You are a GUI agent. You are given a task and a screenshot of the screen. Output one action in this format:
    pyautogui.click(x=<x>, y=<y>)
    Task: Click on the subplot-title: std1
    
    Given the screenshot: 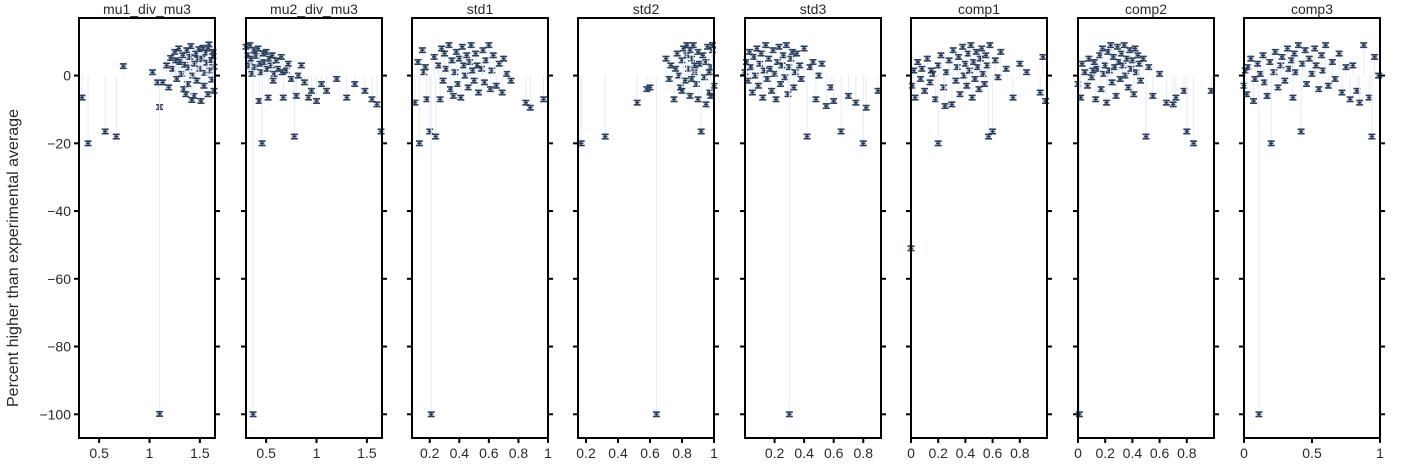 What is the action you would take?
    pyautogui.click(x=480, y=9)
    